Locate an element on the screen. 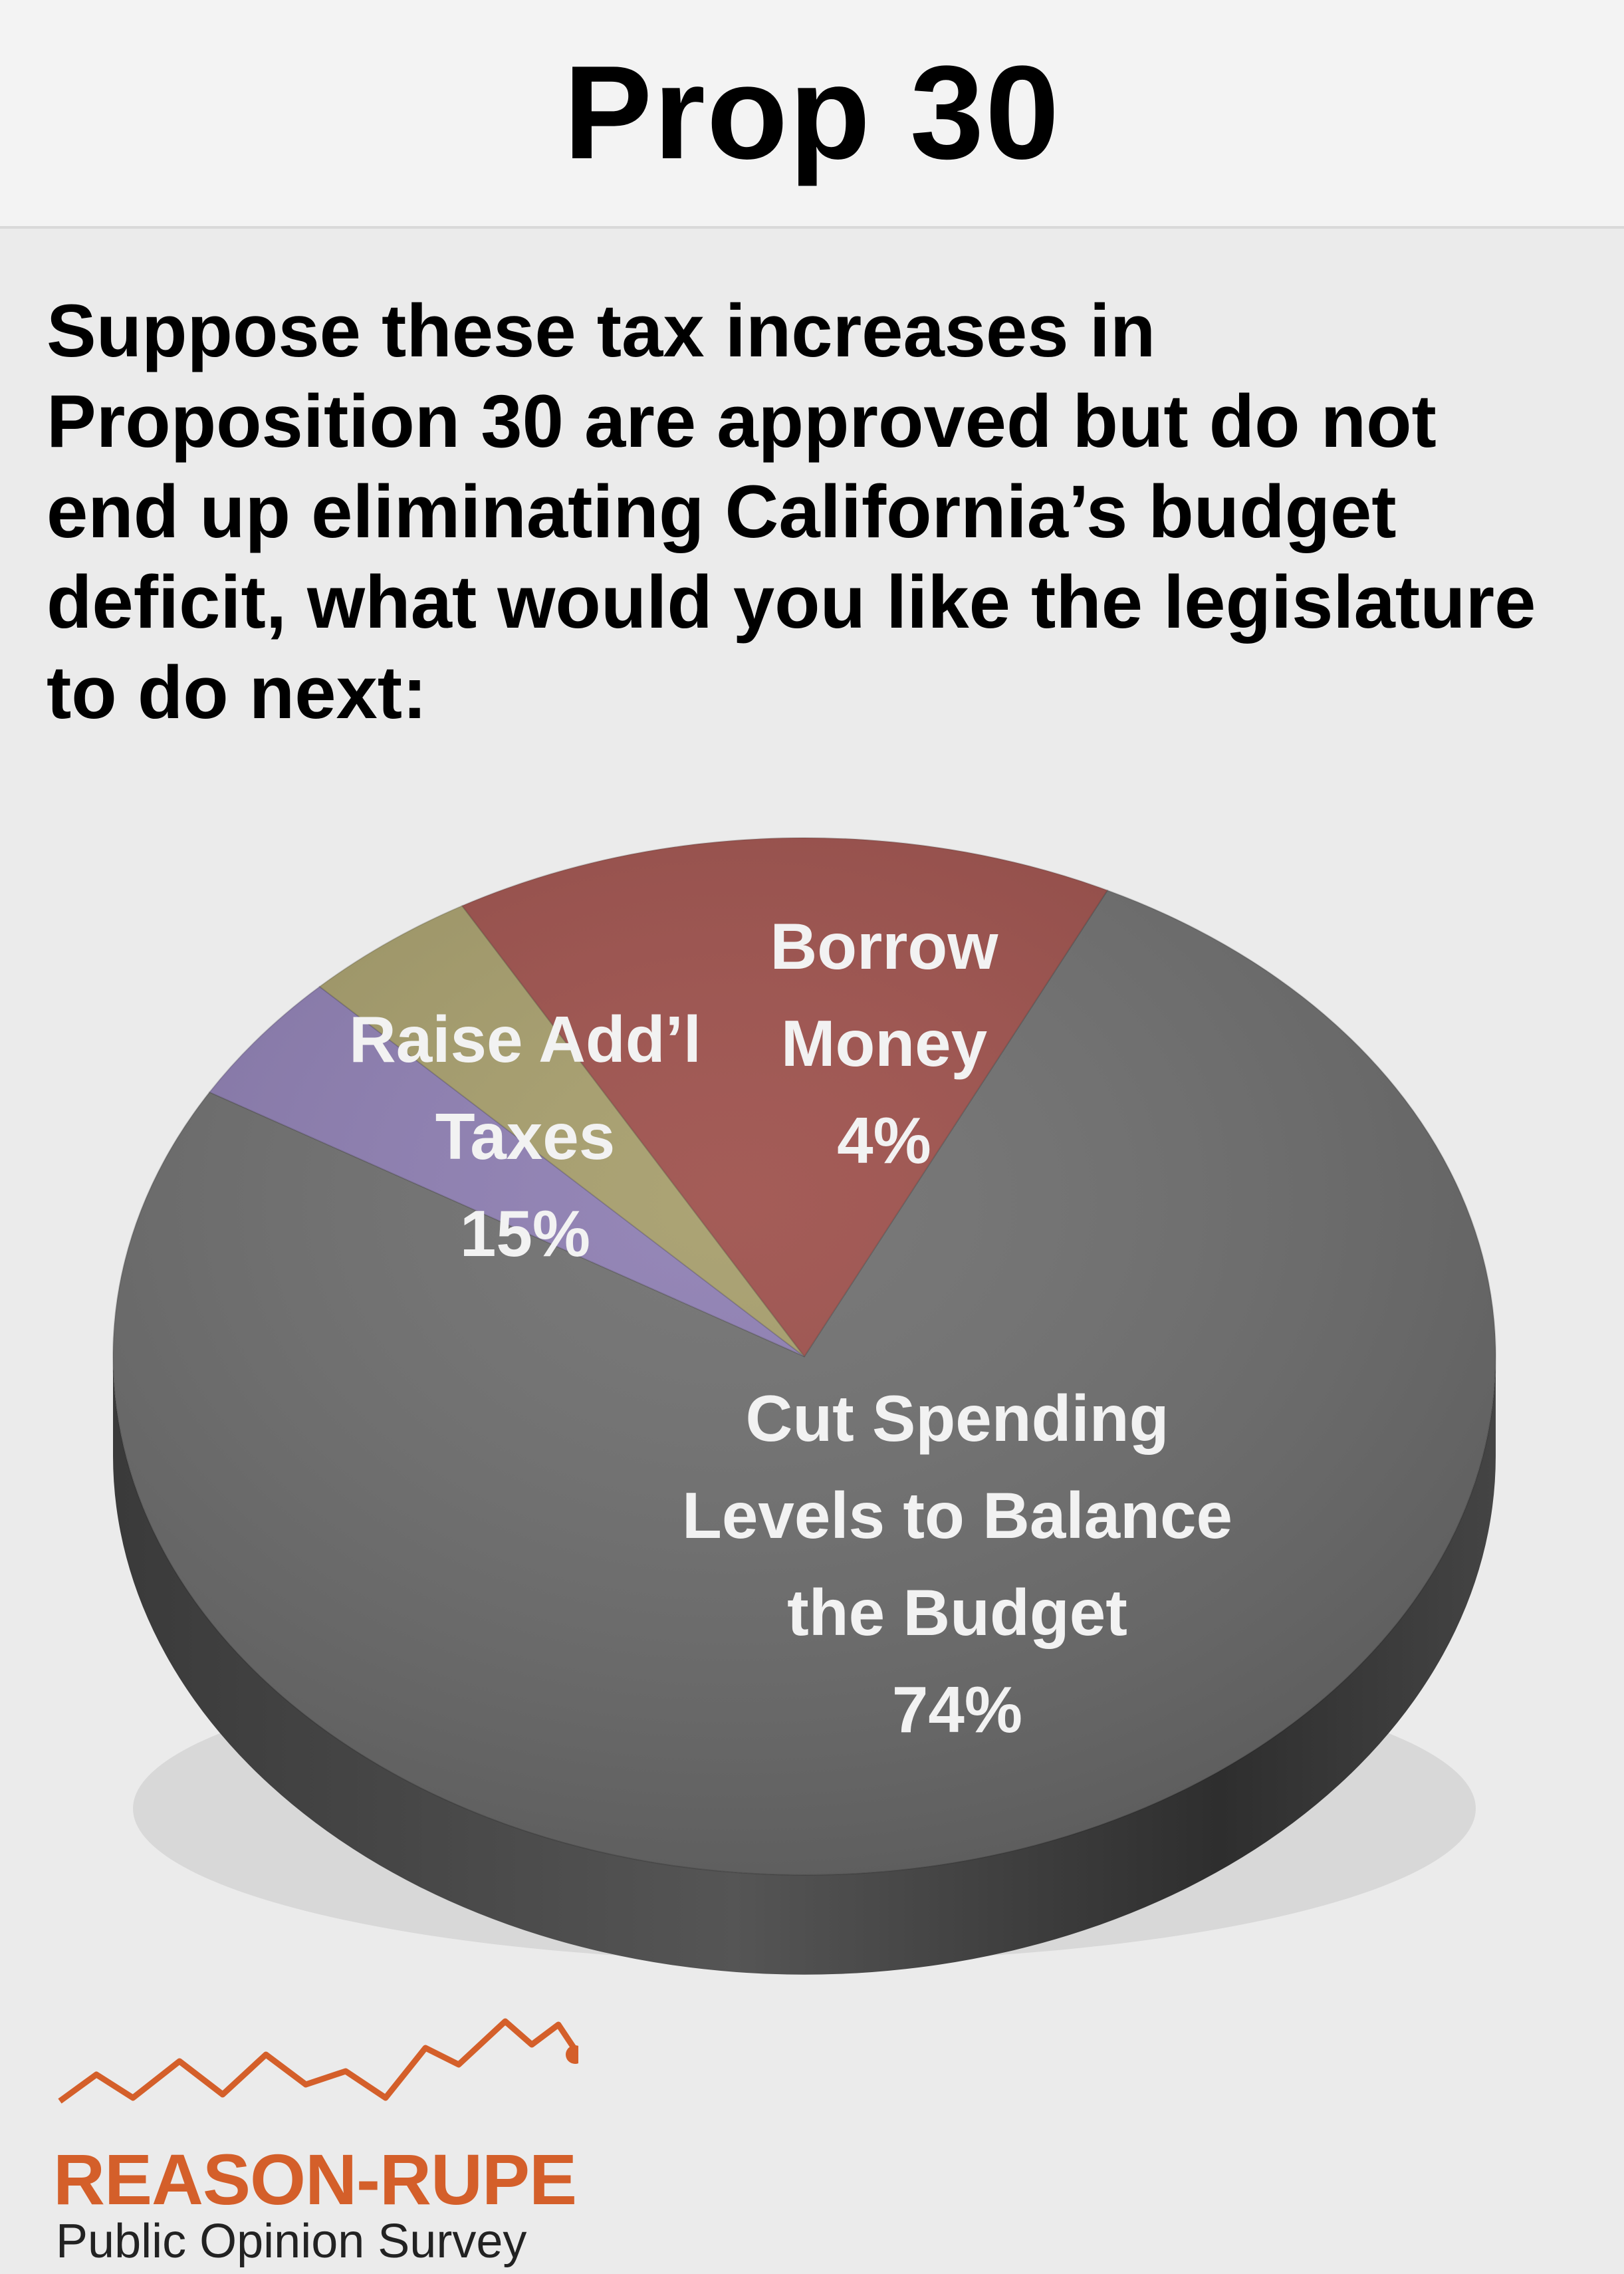  slice-label-cut-spending-line-1: Cut Spending is located at coordinates (957, 1418).